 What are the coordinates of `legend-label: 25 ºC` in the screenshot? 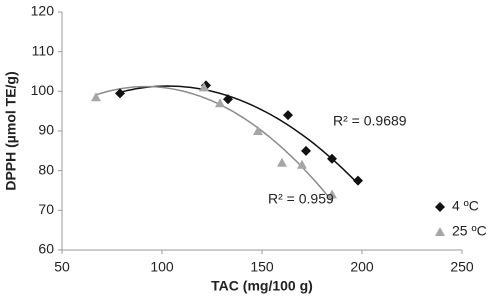 It's located at (469, 231).